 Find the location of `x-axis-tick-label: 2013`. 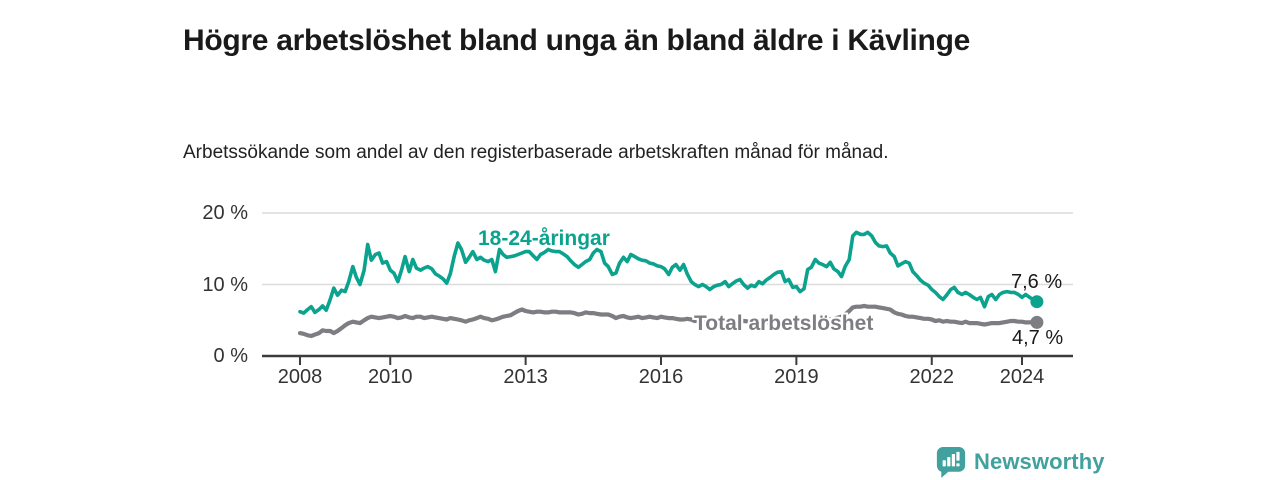

x-axis-tick-label: 2013 is located at coordinates (525, 377).